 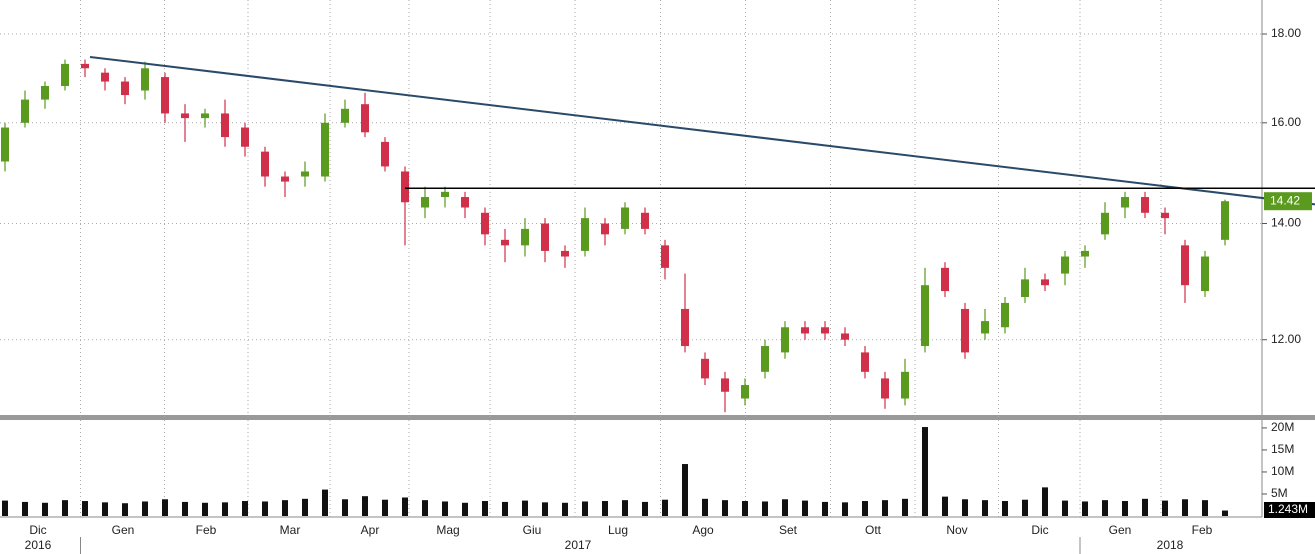 I want to click on last-price-label: 14.42, so click(x=1285, y=200).